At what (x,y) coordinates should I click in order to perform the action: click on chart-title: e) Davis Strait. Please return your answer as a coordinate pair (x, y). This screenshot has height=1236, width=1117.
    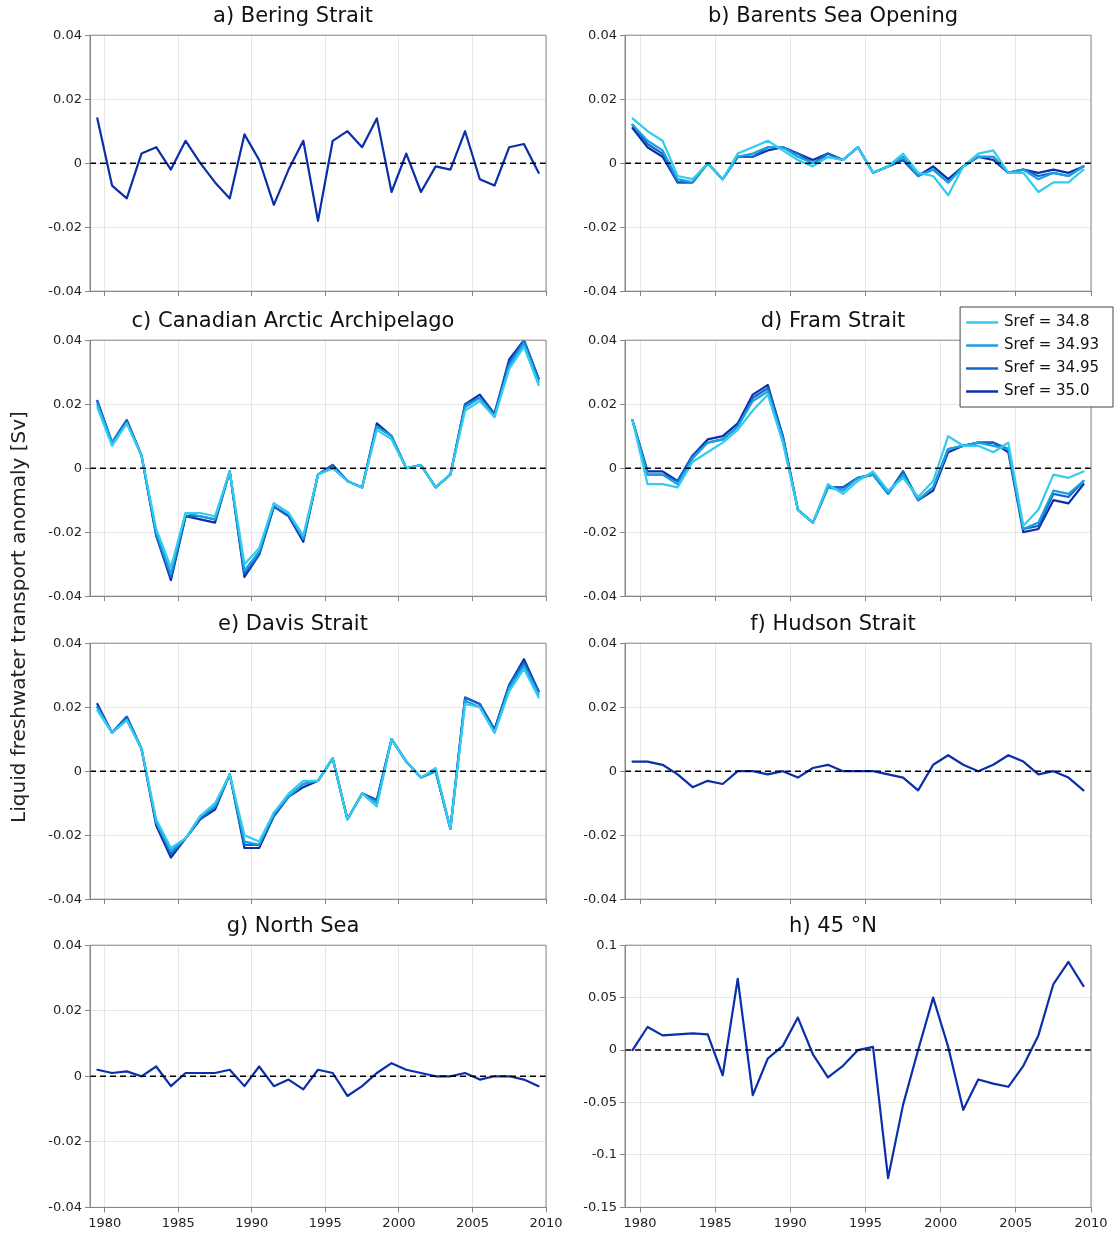
    Looking at the image, I should click on (293, 623).